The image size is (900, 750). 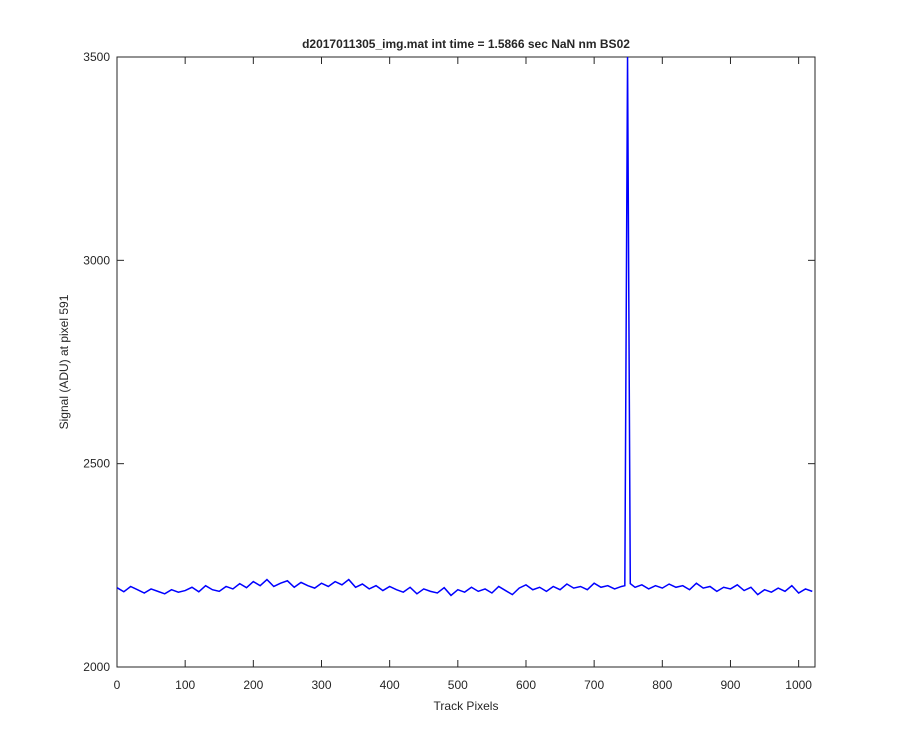 What do you see at coordinates (526, 685) in the screenshot?
I see `x-tick-label: 600` at bounding box center [526, 685].